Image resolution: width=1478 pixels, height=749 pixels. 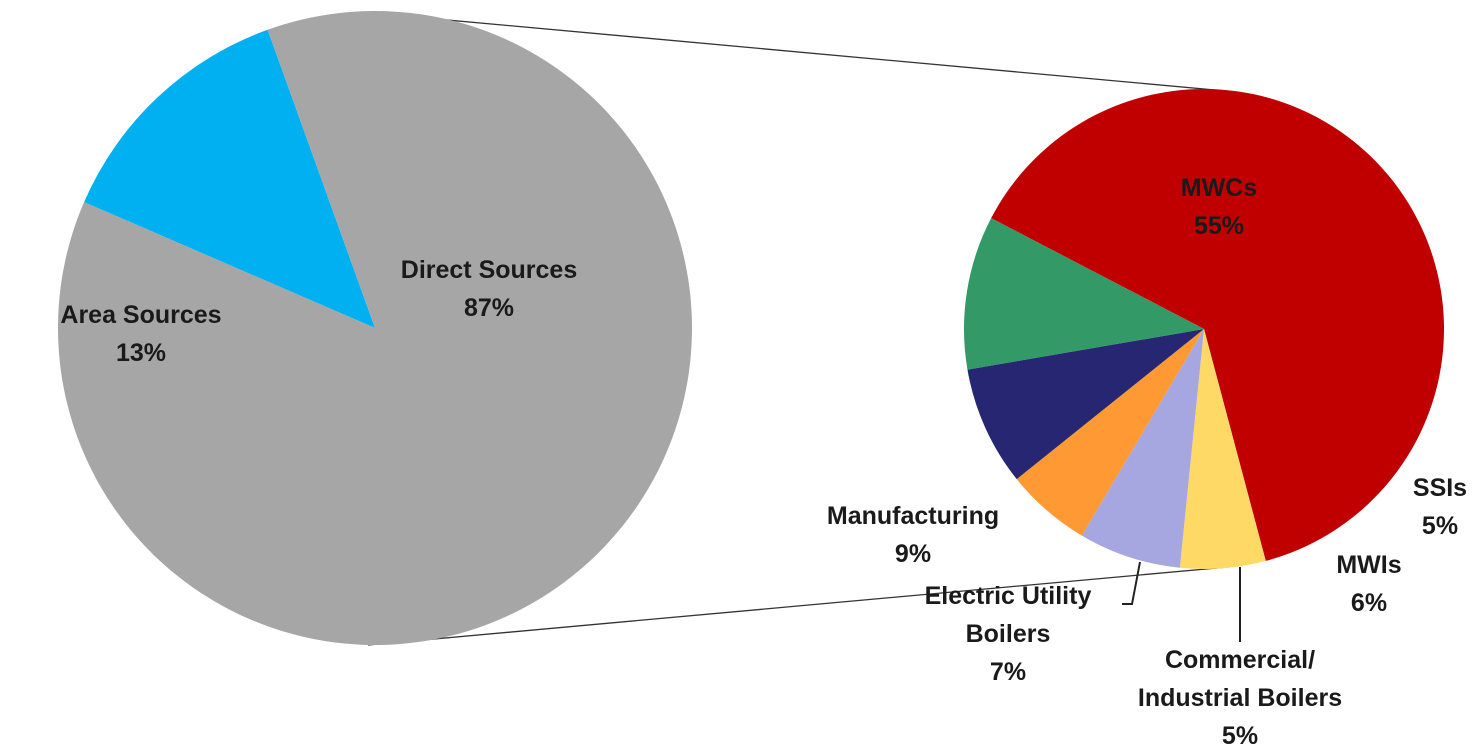 I want to click on leader-line-electric-utility-boilers, so click(x=1131, y=583).